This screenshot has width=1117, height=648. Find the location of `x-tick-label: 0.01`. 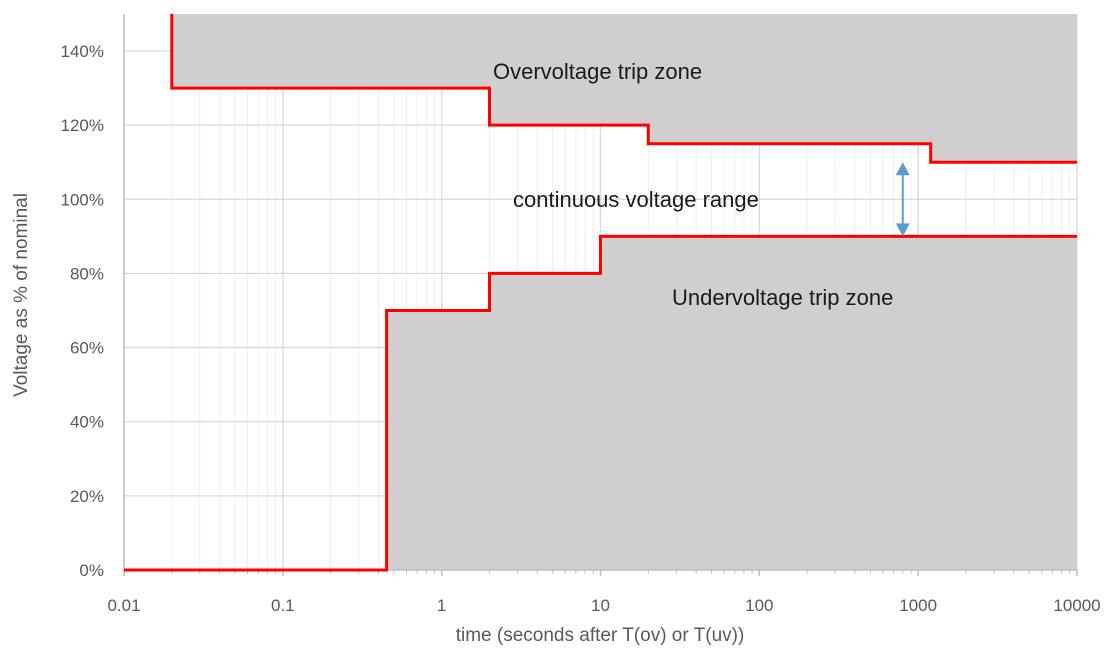

x-tick-label: 0.01 is located at coordinates (123, 605).